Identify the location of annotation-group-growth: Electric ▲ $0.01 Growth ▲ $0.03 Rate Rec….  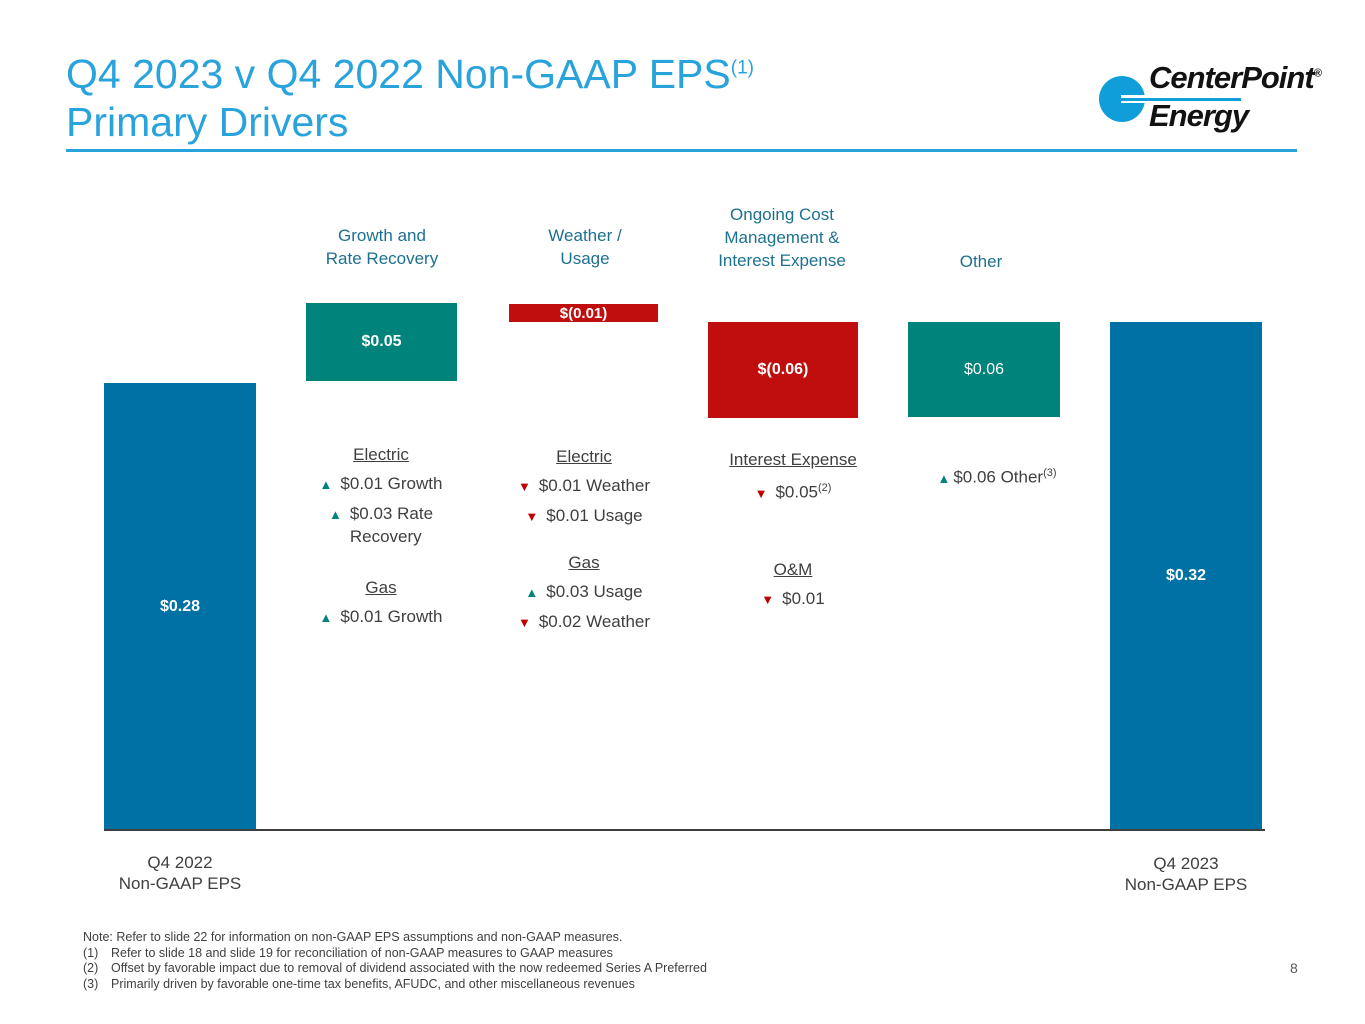
(381, 540).